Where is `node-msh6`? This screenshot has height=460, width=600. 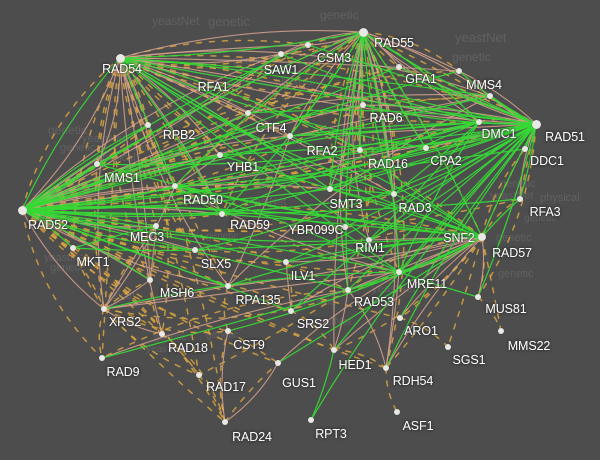
node-msh6 is located at coordinates (150, 280).